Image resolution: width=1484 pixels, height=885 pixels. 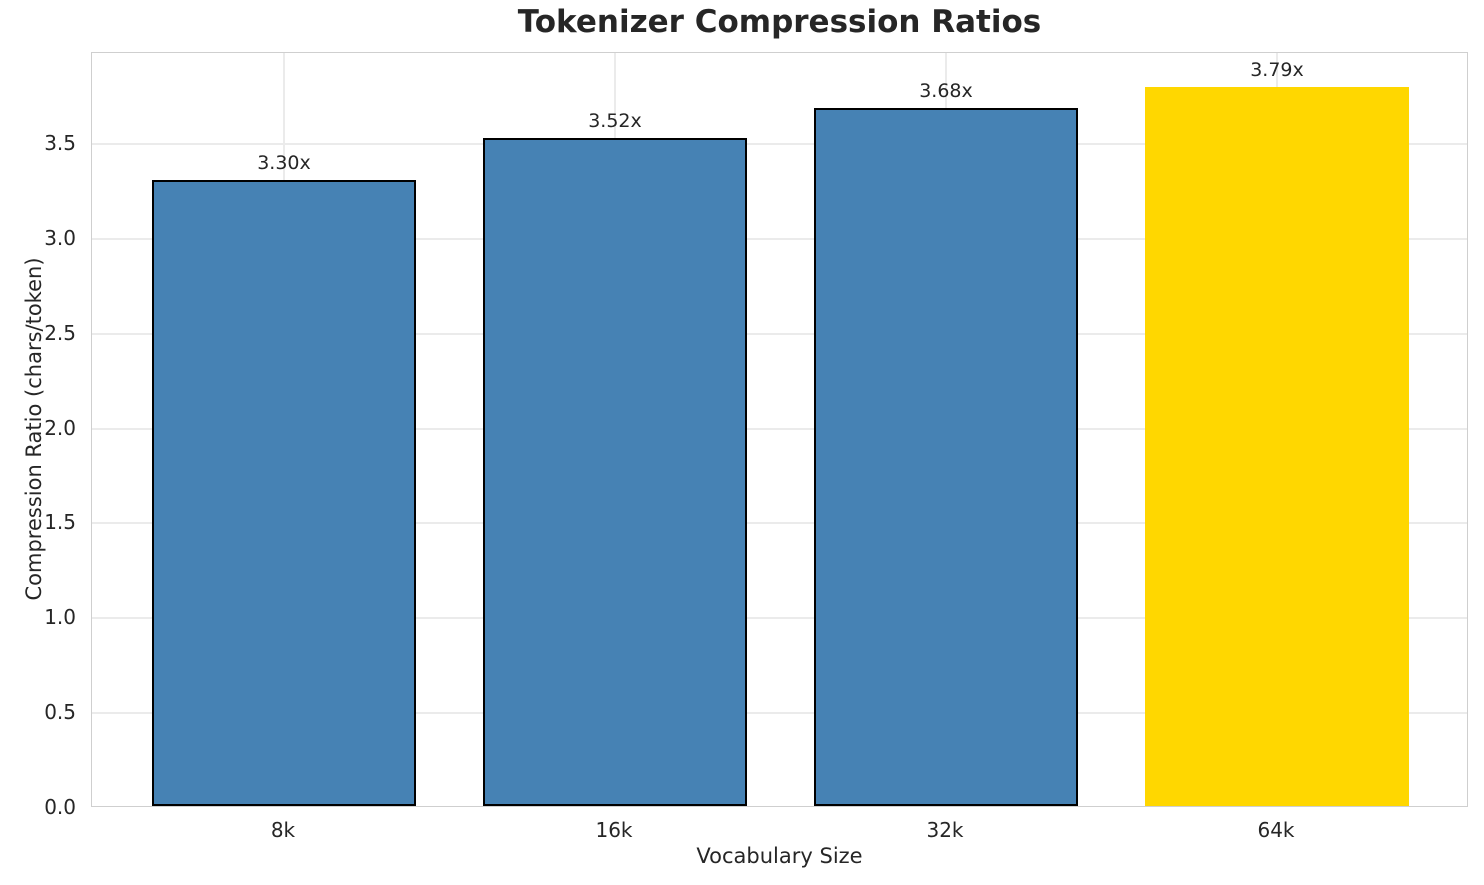 I want to click on y-tick-label: 0.0, so click(x=60, y=807).